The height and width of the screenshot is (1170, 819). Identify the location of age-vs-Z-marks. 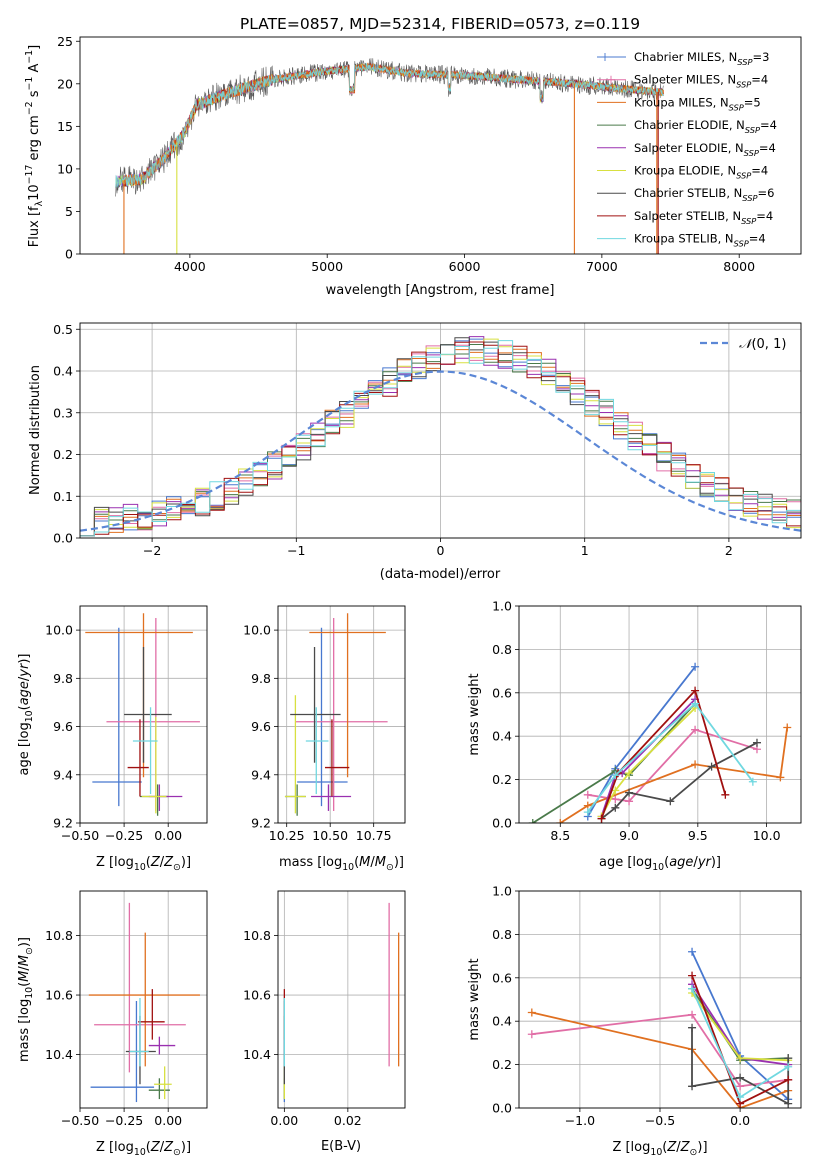
(142, 714).